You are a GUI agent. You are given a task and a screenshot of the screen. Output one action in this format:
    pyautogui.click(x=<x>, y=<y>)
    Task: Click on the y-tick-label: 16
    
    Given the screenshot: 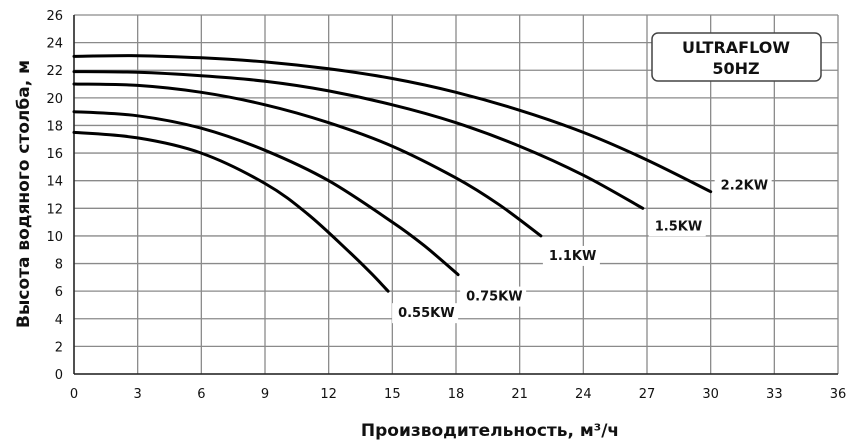 What is the action you would take?
    pyautogui.click(x=54, y=154)
    